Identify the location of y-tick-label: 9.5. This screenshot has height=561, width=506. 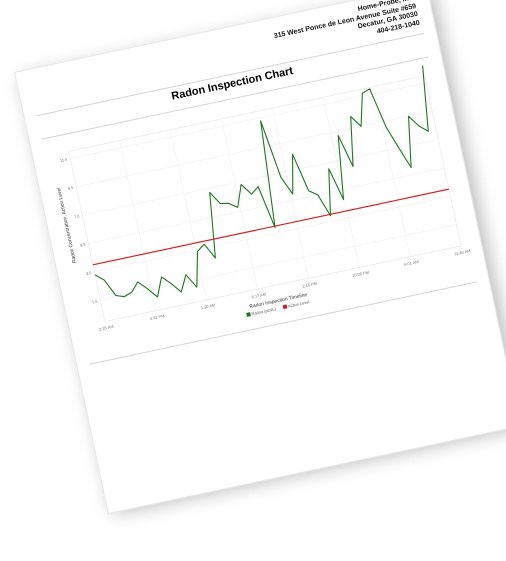
(70, 188).